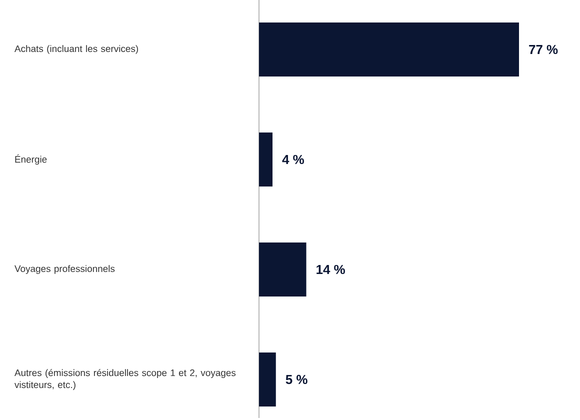 The image size is (580, 420). I want to click on y-tick-label: Achats (incluant les services), so click(76, 49).